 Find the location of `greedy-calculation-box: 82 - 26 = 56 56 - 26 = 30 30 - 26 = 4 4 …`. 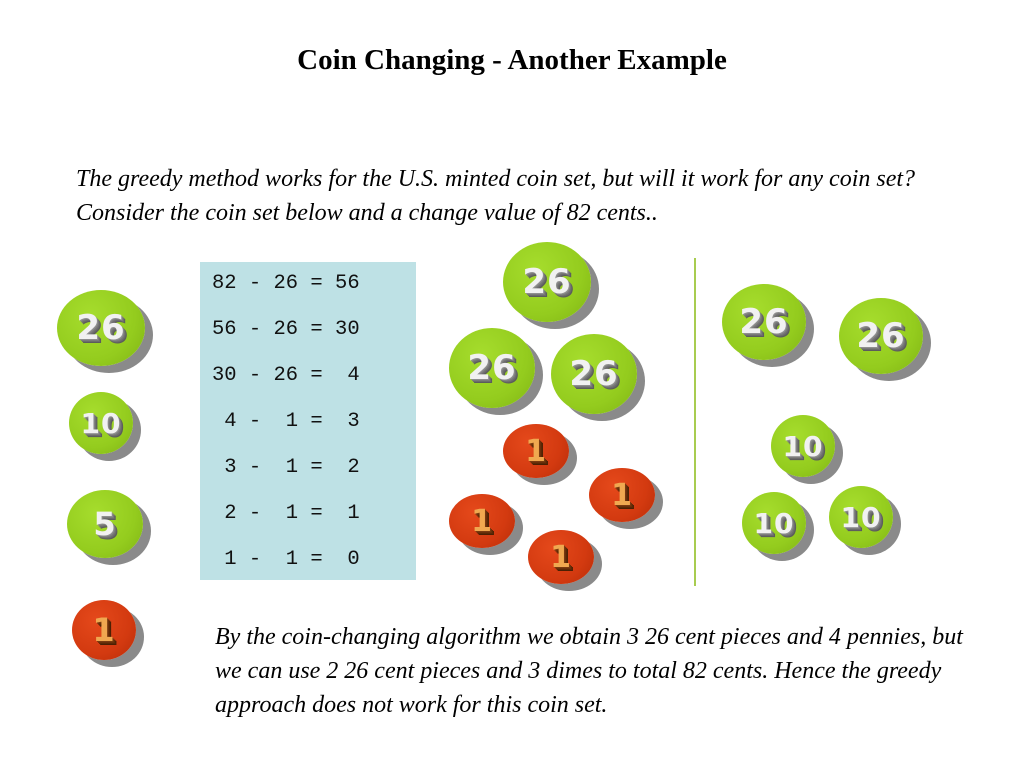

greedy-calculation-box: 82 - 26 = 56 56 - 26 = 30 30 - 26 = 4 4 … is located at coordinates (308, 421).